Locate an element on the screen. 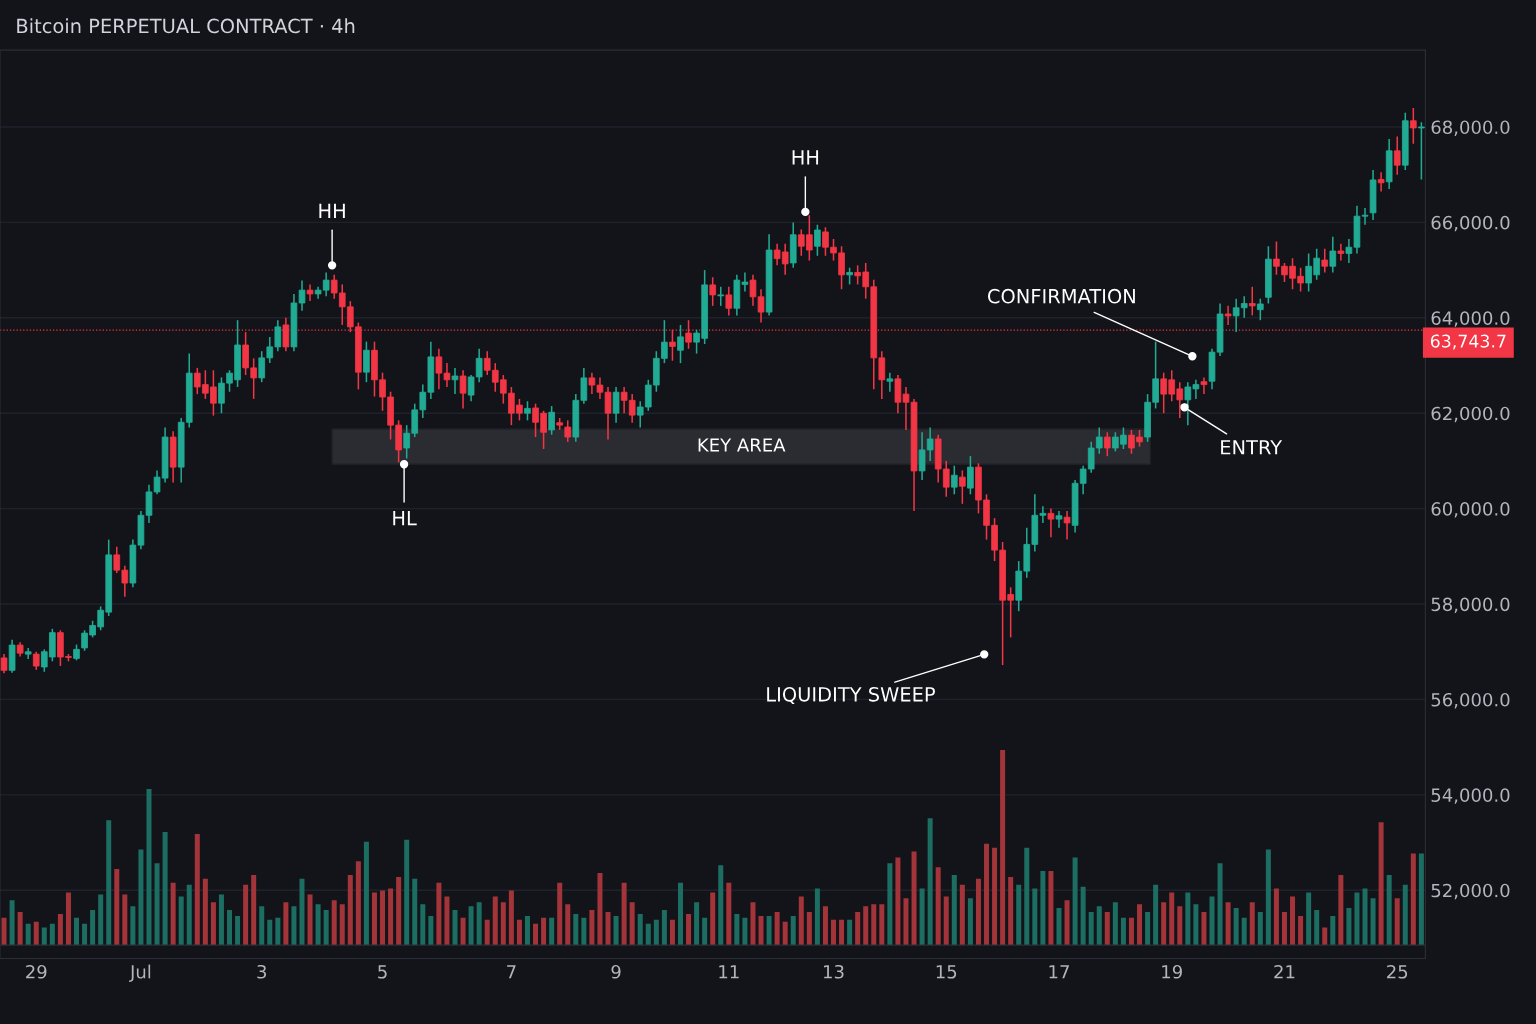 Image resolution: width=1536 pixels, height=1024 pixels. annotation: ENTRY is located at coordinates (1252, 447).